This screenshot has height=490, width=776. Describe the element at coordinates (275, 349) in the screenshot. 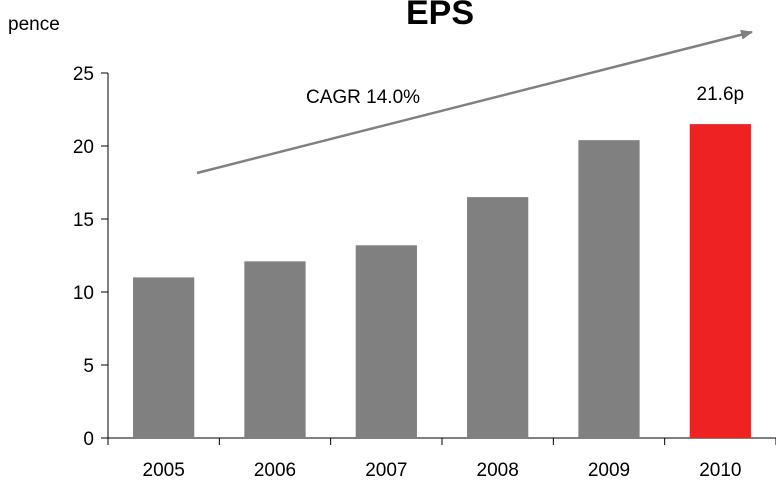

I see `bar-2006` at that location.